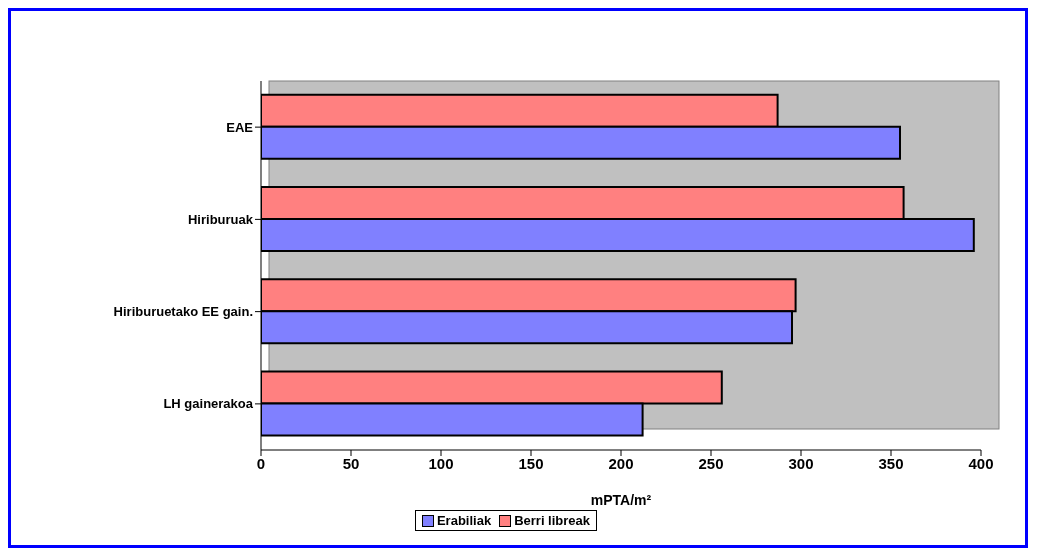  What do you see at coordinates (463, 520) in the screenshot?
I see `legend-label: Erabiliak` at bounding box center [463, 520].